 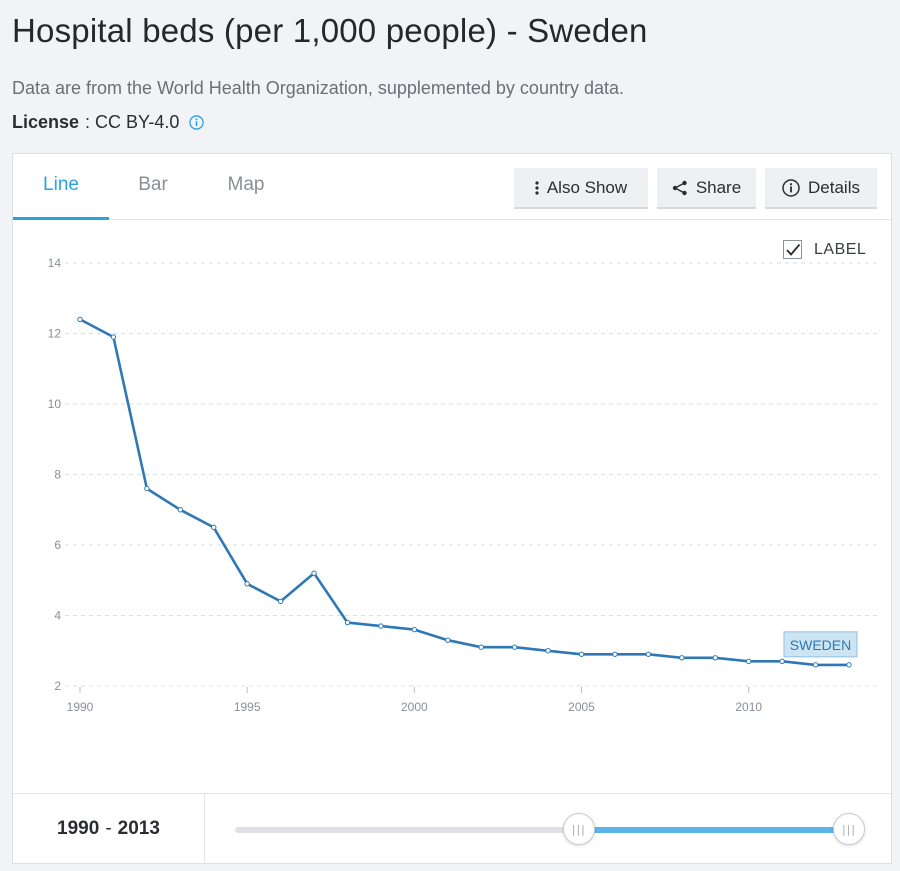 I want to click on range-end: 2013, so click(x=138, y=828).